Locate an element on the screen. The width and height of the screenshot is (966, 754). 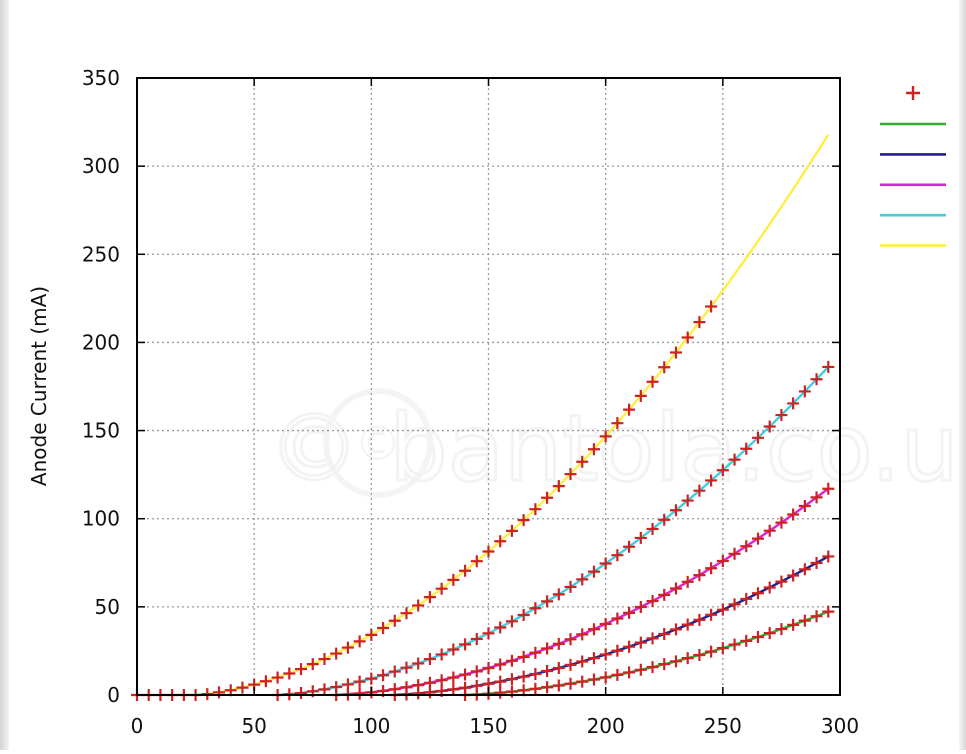
y-tick-label: 100 is located at coordinates (101, 519).